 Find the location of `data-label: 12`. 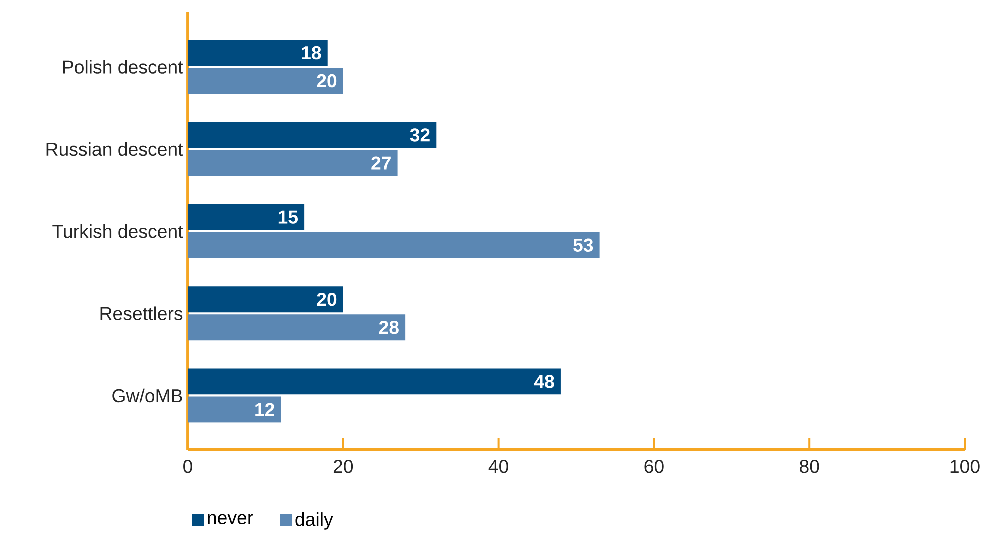

data-label: 12 is located at coordinates (265, 409).